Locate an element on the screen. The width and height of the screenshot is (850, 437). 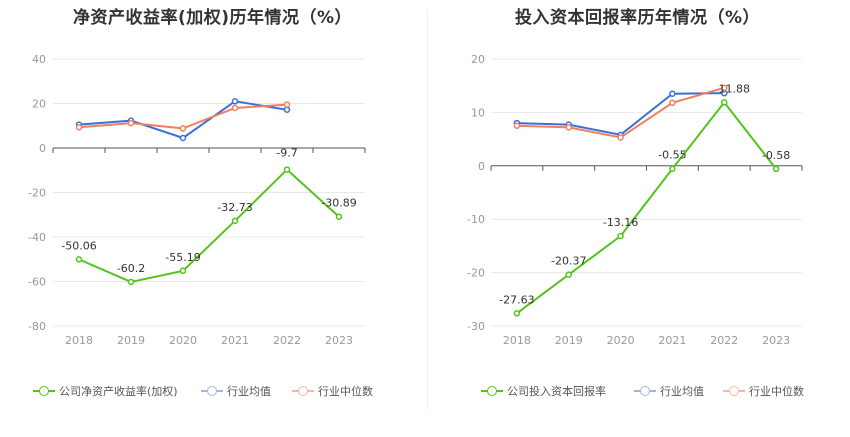
series-line-median is located at coordinates (183, 116).